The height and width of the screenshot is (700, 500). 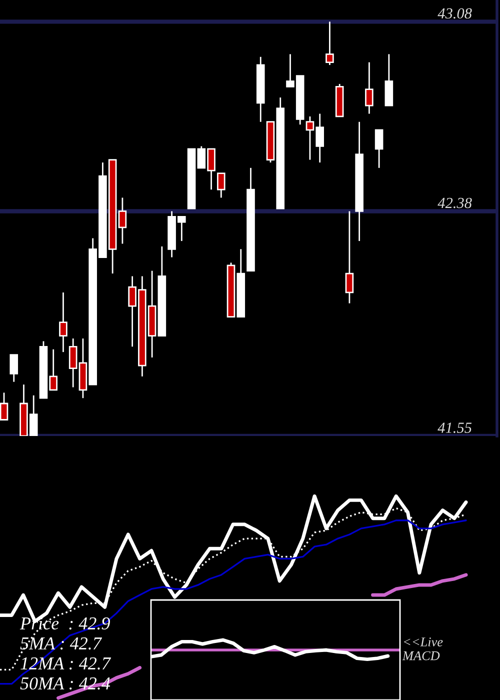 What do you see at coordinates (455, 13) in the screenshot?
I see `y-tick-label: 43.08` at bounding box center [455, 13].